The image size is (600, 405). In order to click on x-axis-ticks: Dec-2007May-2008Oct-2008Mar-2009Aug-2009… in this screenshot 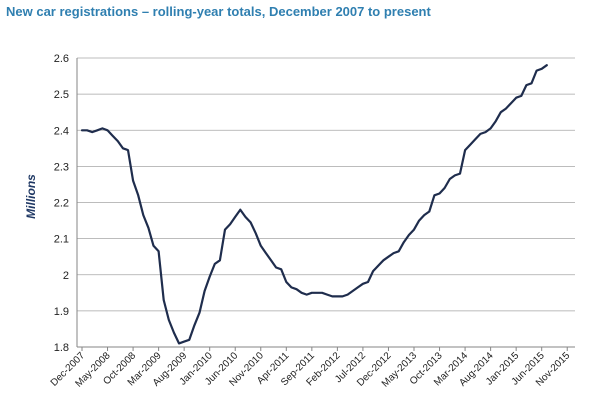, I will do `click(311, 368)`.